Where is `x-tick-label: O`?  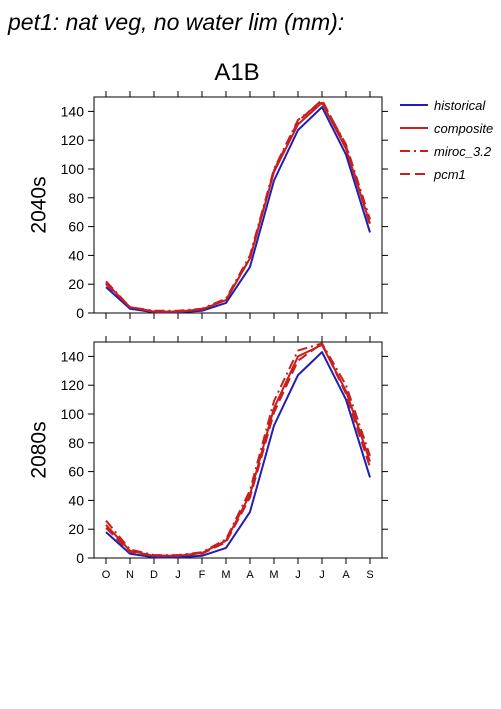
x-tick-label: O is located at coordinates (106, 575).